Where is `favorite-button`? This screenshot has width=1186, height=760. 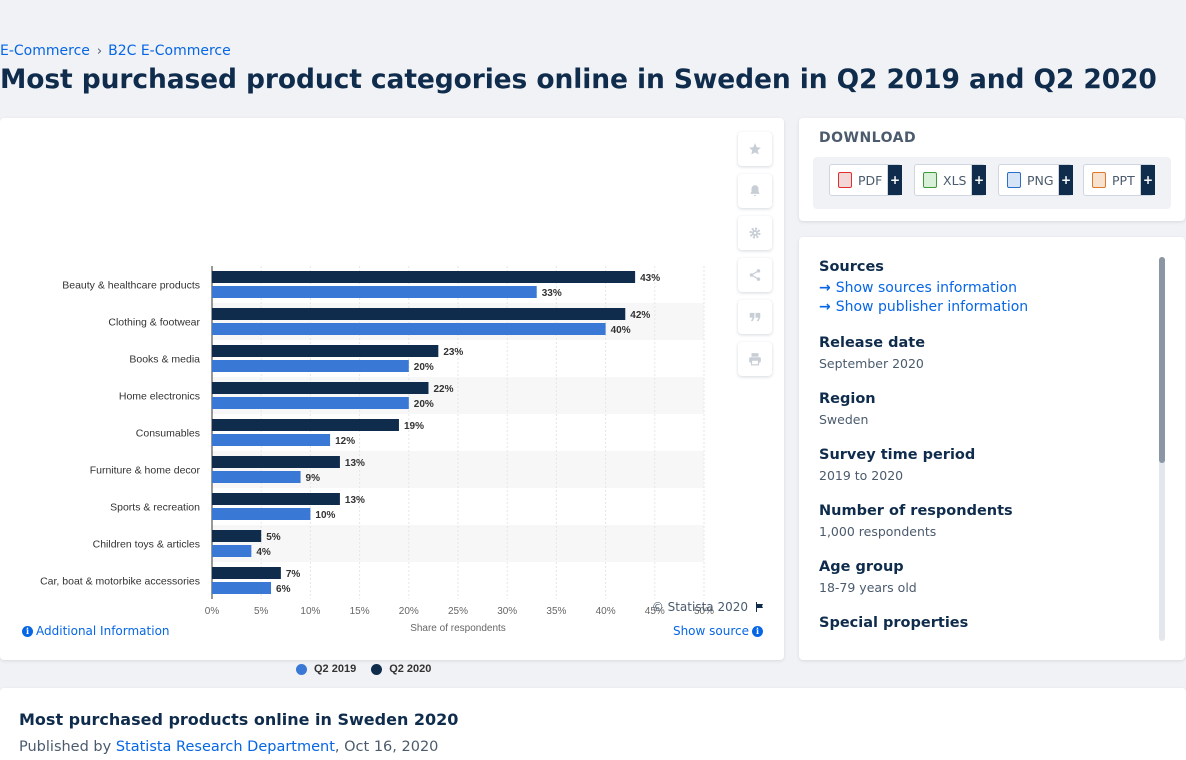
favorite-button is located at coordinates (755, 149).